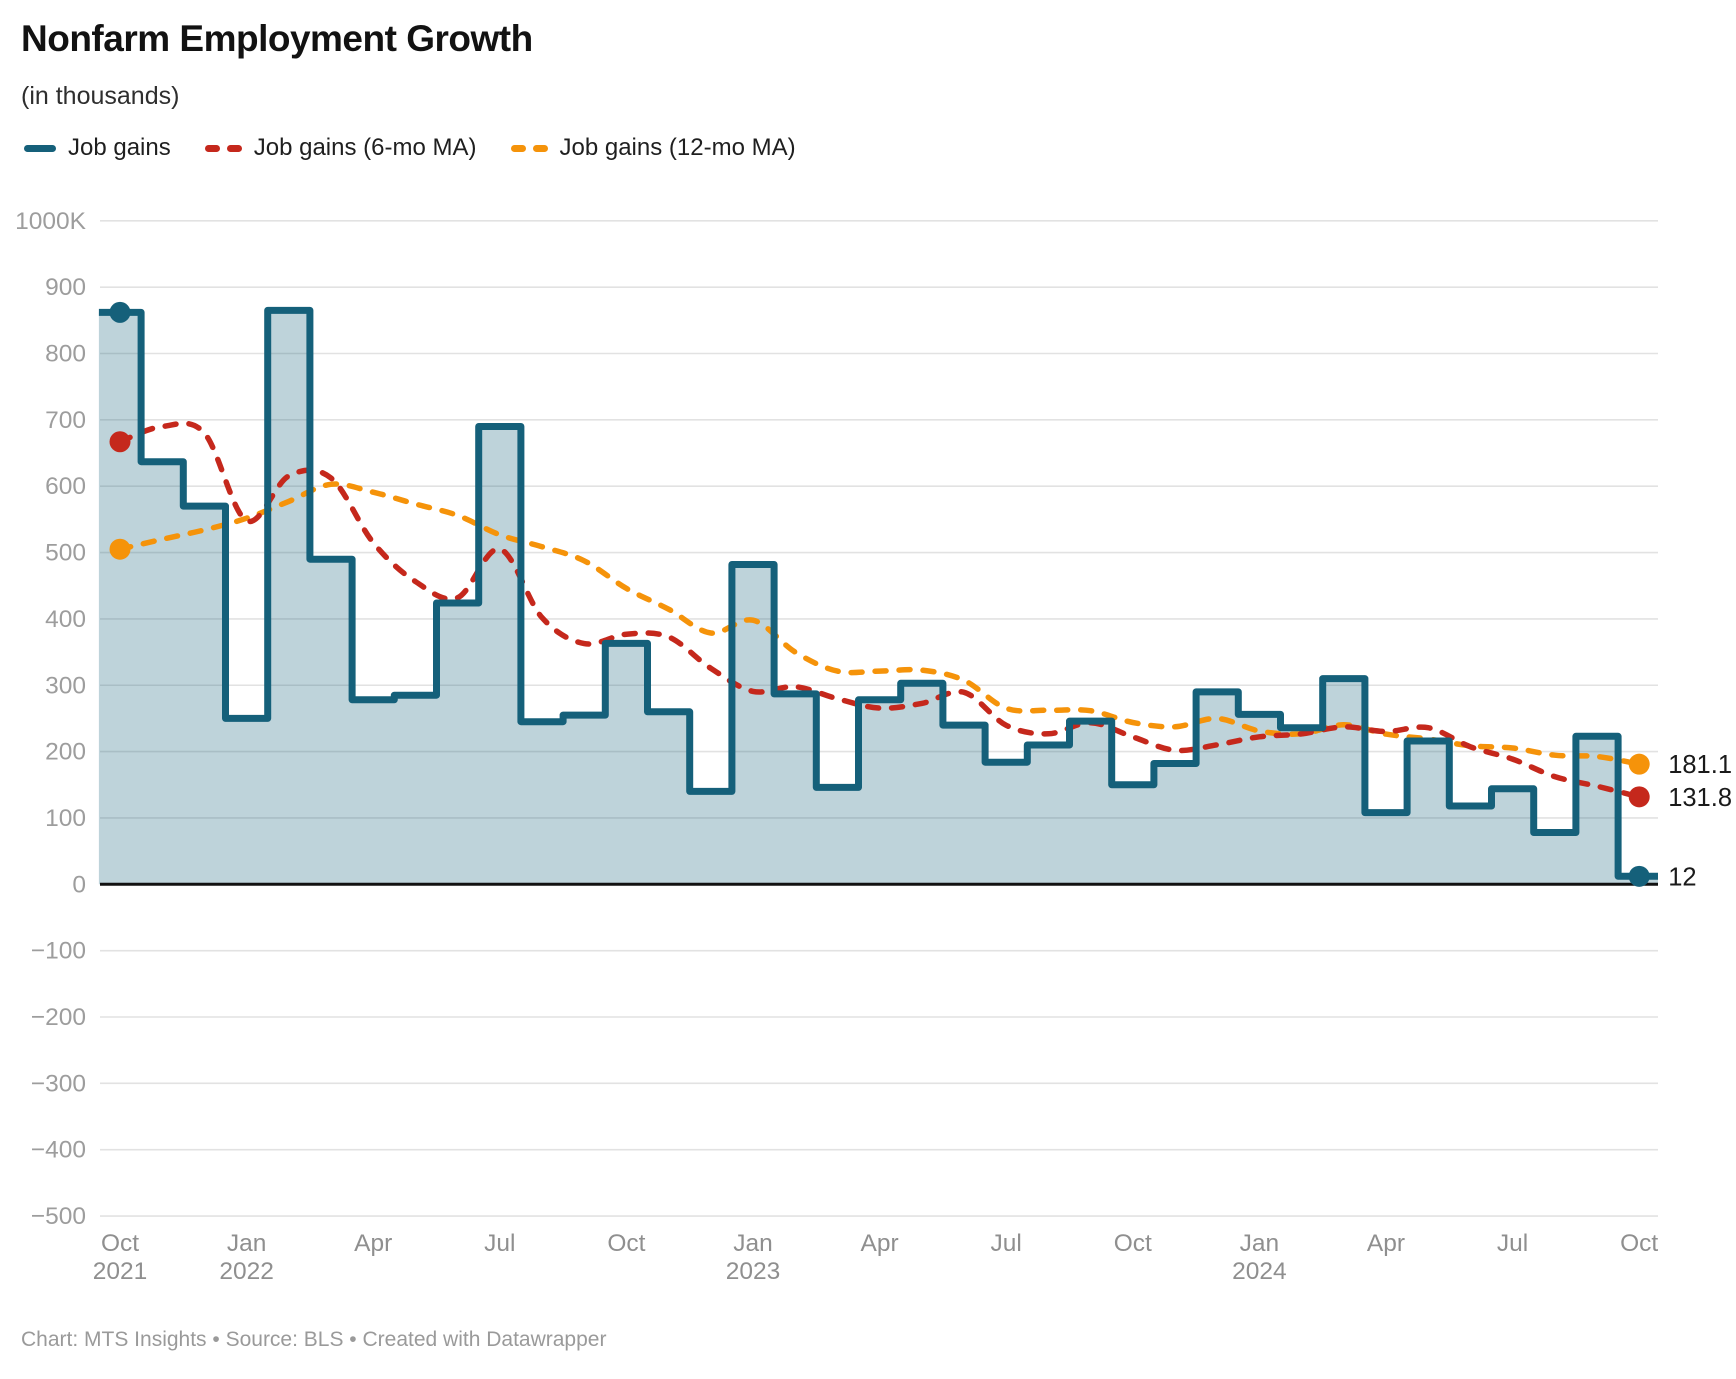  I want to click on x-tick-year: 2023, so click(753, 1271).